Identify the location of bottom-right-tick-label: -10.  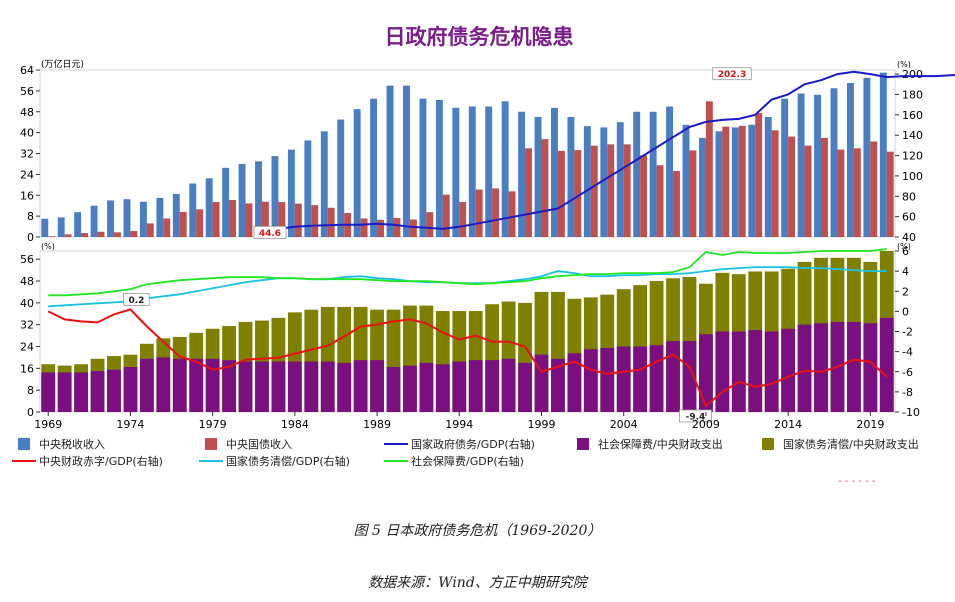
(911, 412).